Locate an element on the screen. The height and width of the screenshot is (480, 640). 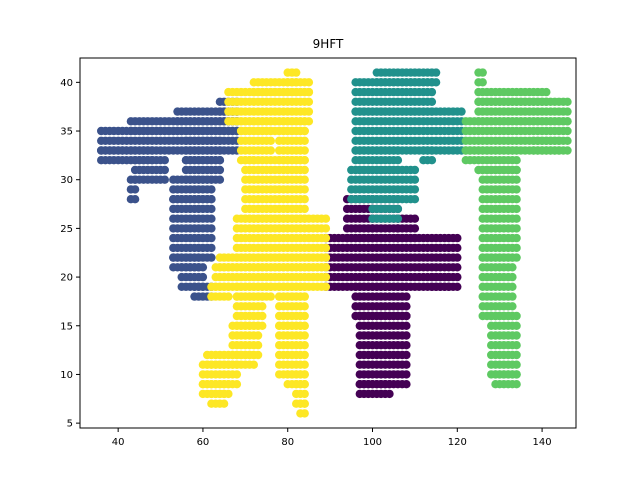
chart-title: 9HFT is located at coordinates (328, 44).